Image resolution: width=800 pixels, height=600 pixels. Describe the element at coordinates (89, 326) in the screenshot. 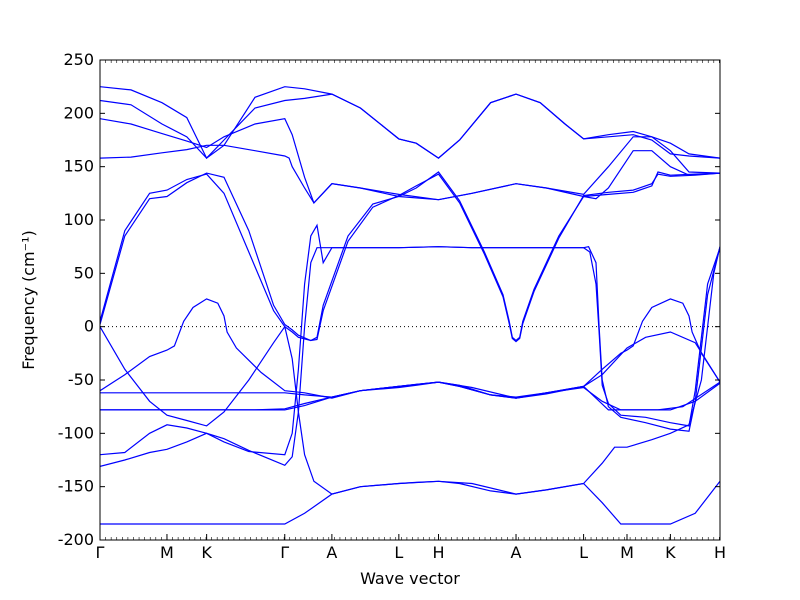

I see `y-tick-label: 0` at that location.